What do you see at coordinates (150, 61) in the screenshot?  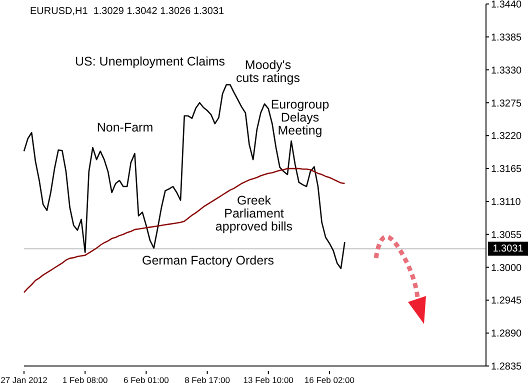 I see `annotation: US: Unemployment Claims` at bounding box center [150, 61].